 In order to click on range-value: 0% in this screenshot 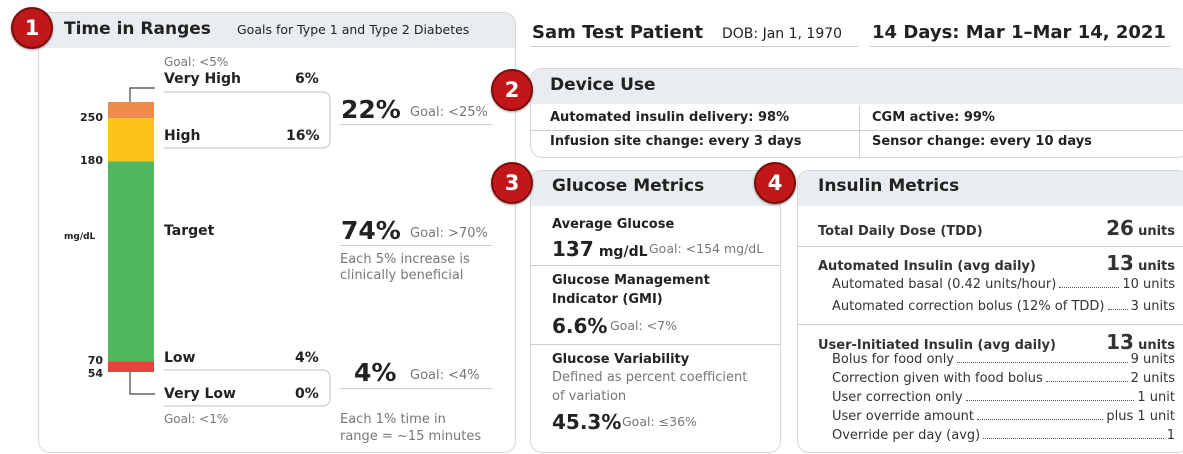, I will do `click(307, 394)`.